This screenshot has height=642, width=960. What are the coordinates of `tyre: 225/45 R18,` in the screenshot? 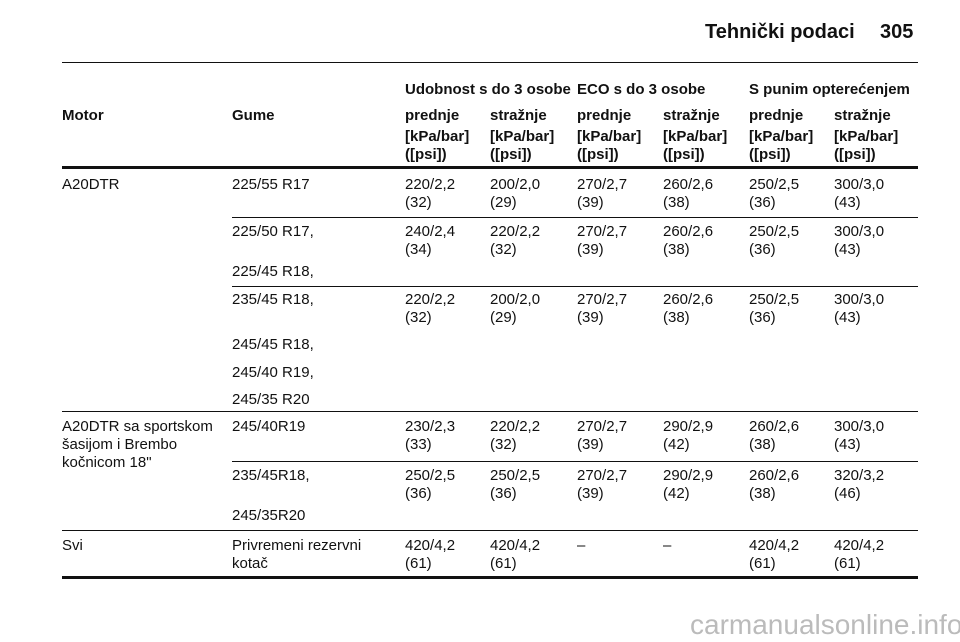 It's located at (273, 271).